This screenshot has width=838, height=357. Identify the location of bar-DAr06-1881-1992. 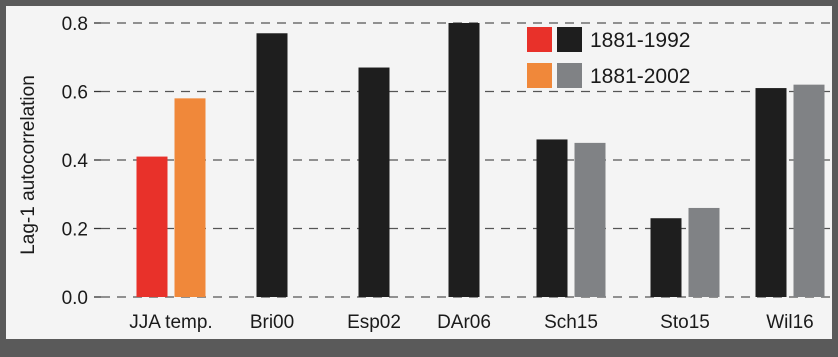
(464, 160).